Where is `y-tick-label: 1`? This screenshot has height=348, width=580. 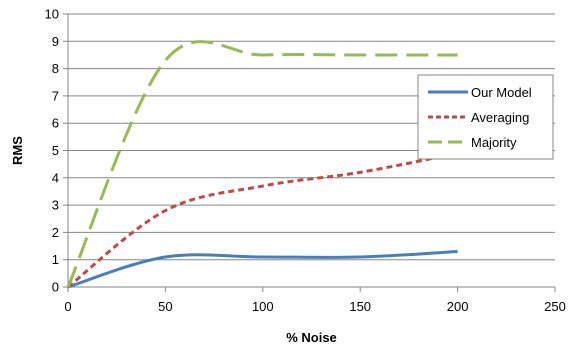 y-tick-label: 1 is located at coordinates (55, 259).